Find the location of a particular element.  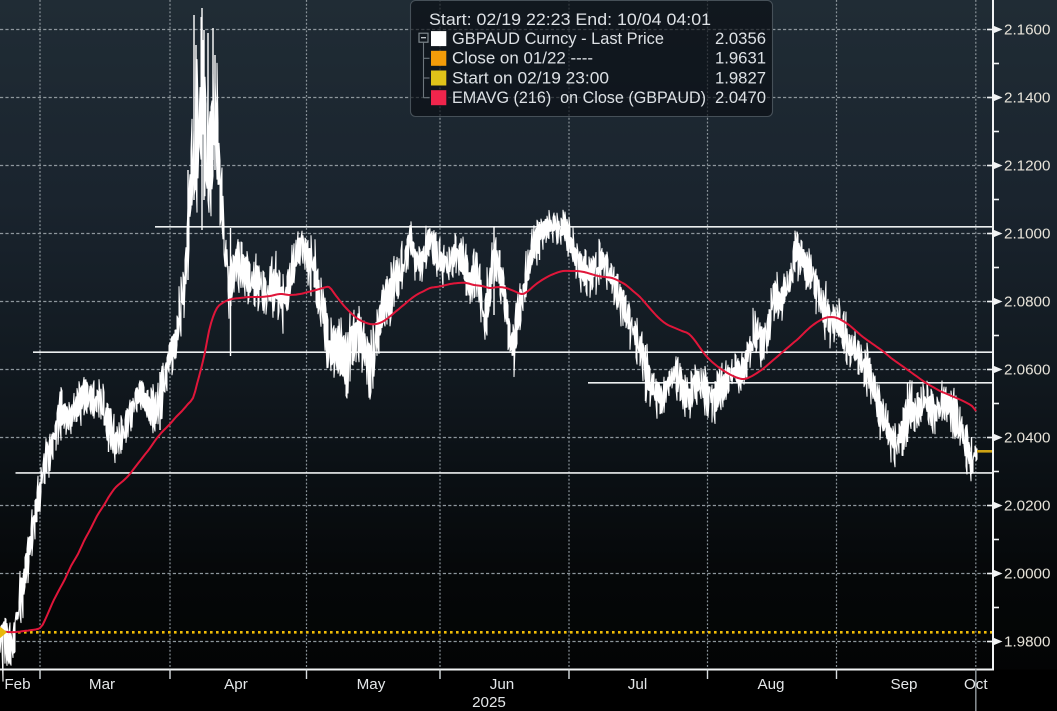

svg-text: EMAVG (216) on Close (GBPAUD) is located at coordinates (579, 98).